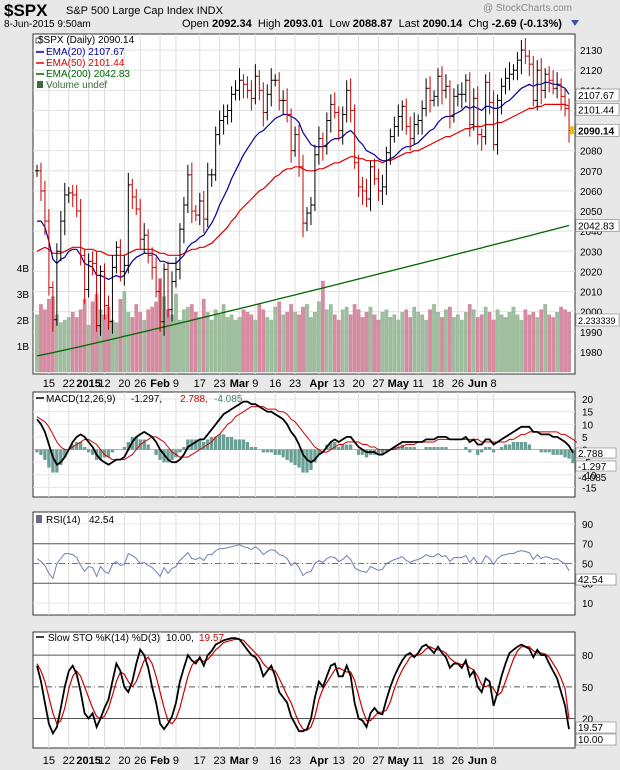 The height and width of the screenshot is (770, 620). Describe the element at coordinates (228, 399) in the screenshot. I see `macd-legend-v3: -4.085` at that location.